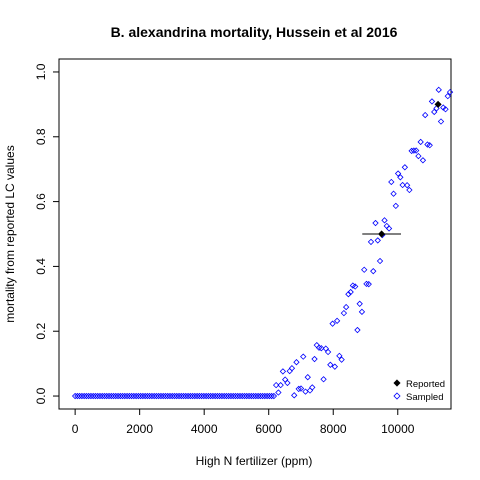  Describe the element at coordinates (243, 422) in the screenshot. I see `x-axis: 0 2000 4000 6000 8000 10000` at that location.